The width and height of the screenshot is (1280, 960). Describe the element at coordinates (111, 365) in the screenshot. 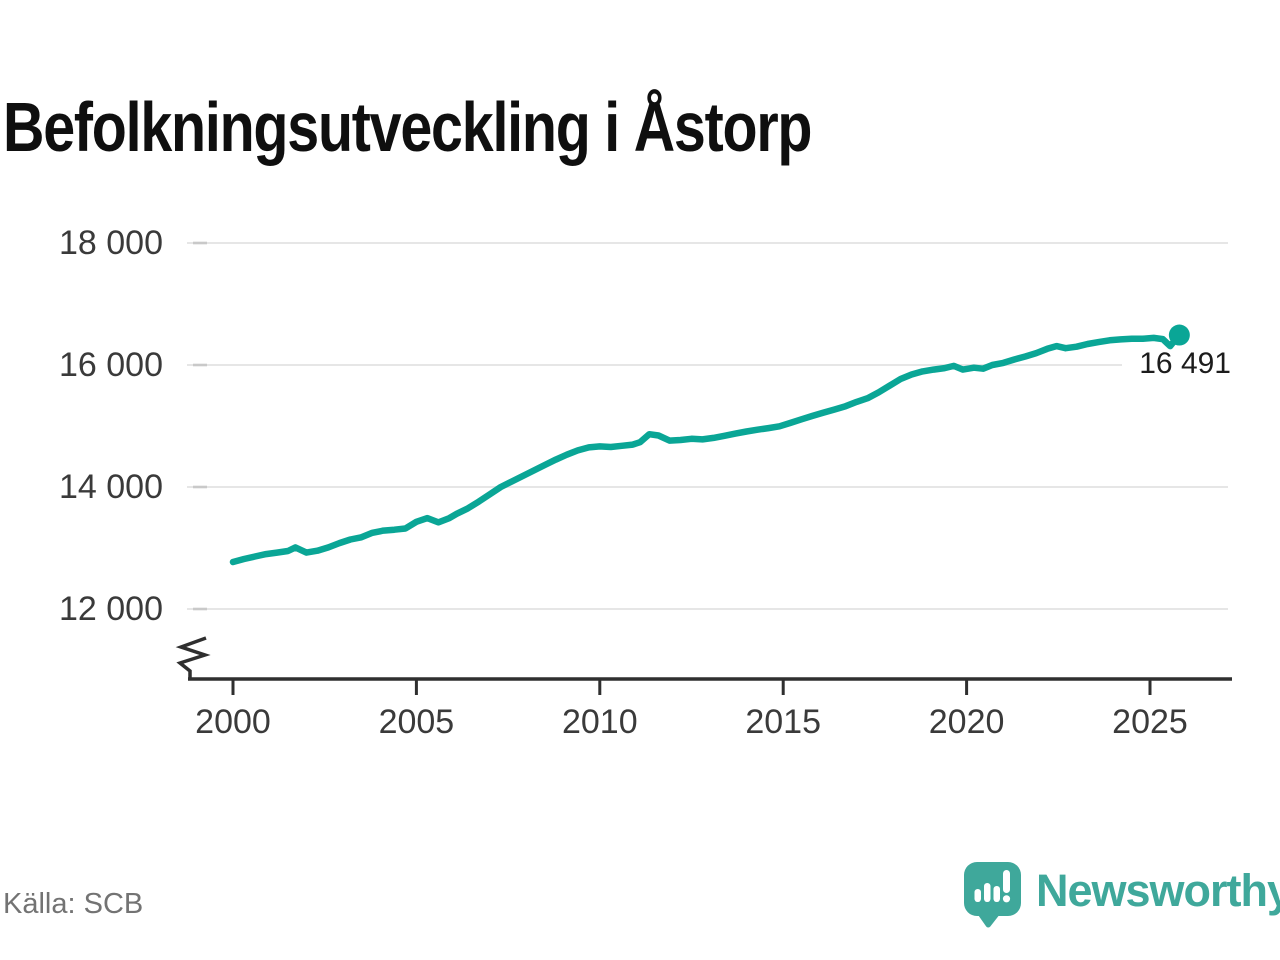

I see `y-tick-label: 16 000` at that location.